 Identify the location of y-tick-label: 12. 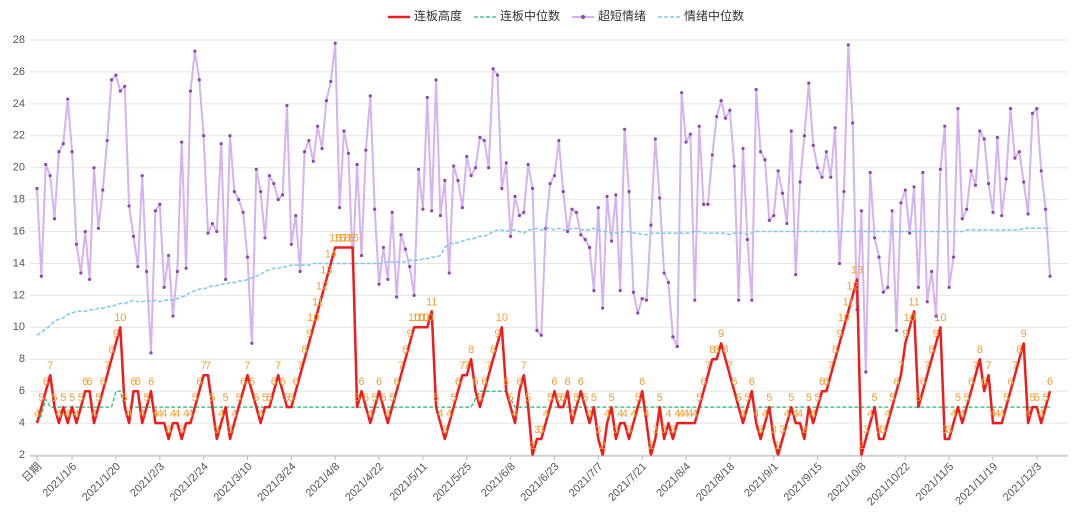
(19, 295).